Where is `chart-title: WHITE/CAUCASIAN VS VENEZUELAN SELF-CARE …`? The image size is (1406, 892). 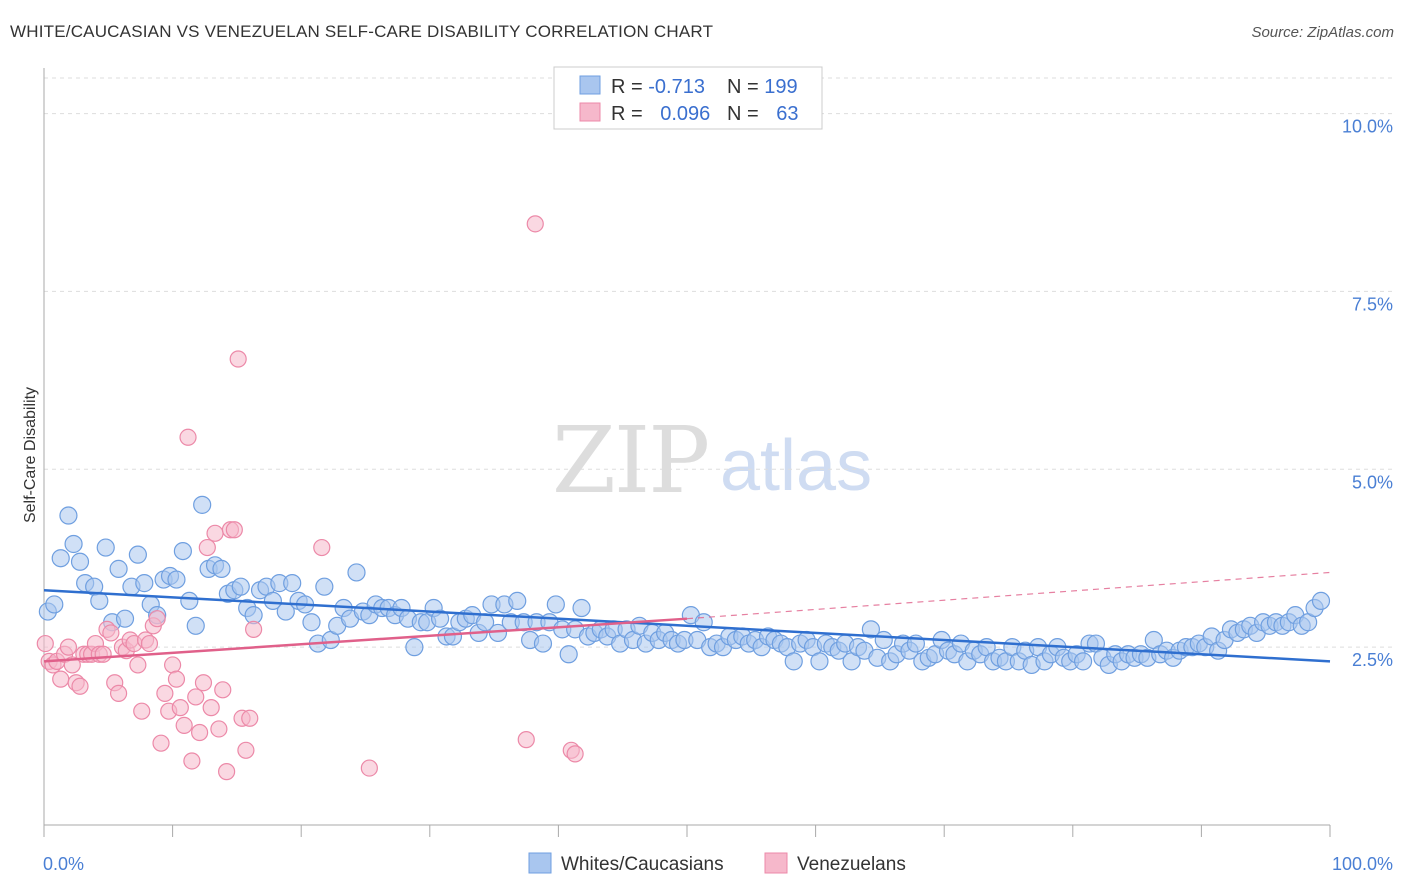
chart-title: WHITE/CAUCASIAN VS VENEZUELAN SELF-CARE … is located at coordinates (362, 31).